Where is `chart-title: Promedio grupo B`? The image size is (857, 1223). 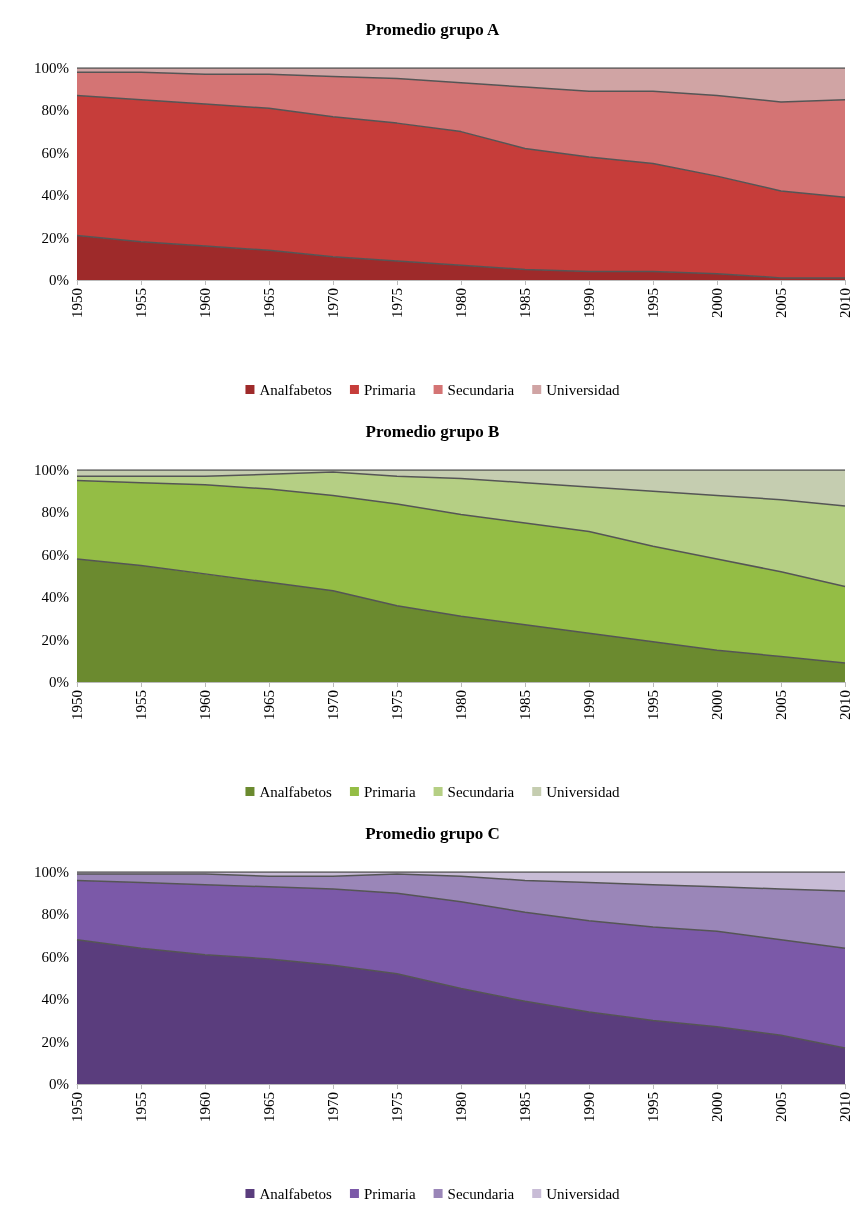
chart-title: Promedio grupo B is located at coordinates (432, 431).